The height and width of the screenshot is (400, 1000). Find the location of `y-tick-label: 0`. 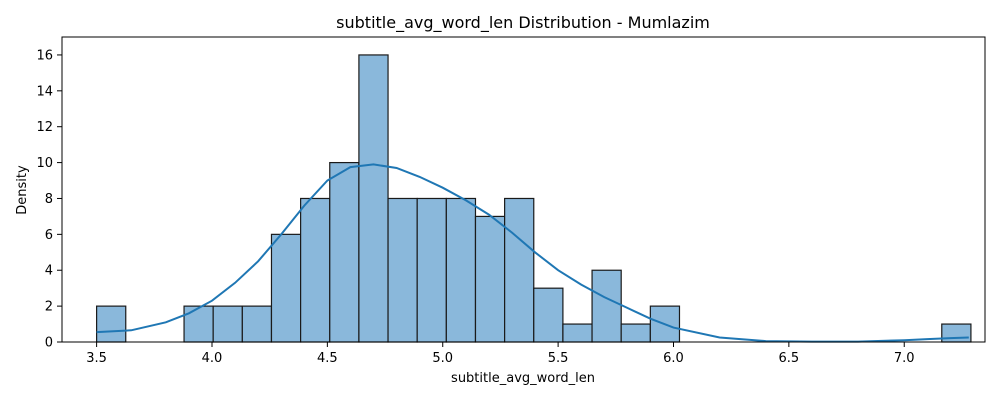

y-tick-label: 0 is located at coordinates (49, 343).